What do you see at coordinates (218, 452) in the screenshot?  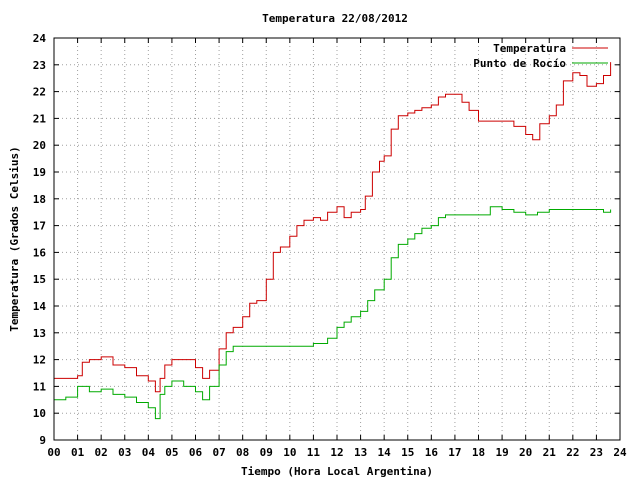 I see `x-tick-label: 07` at bounding box center [218, 452].